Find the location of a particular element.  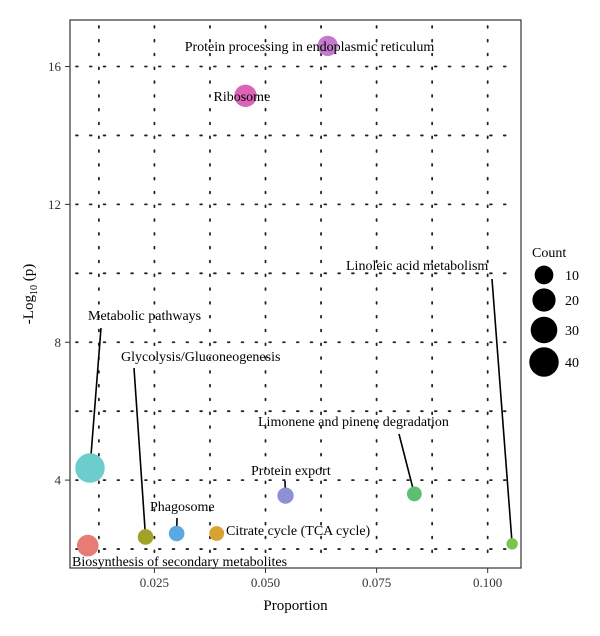

point-label: Metabolic pathways is located at coordinates (144, 316).